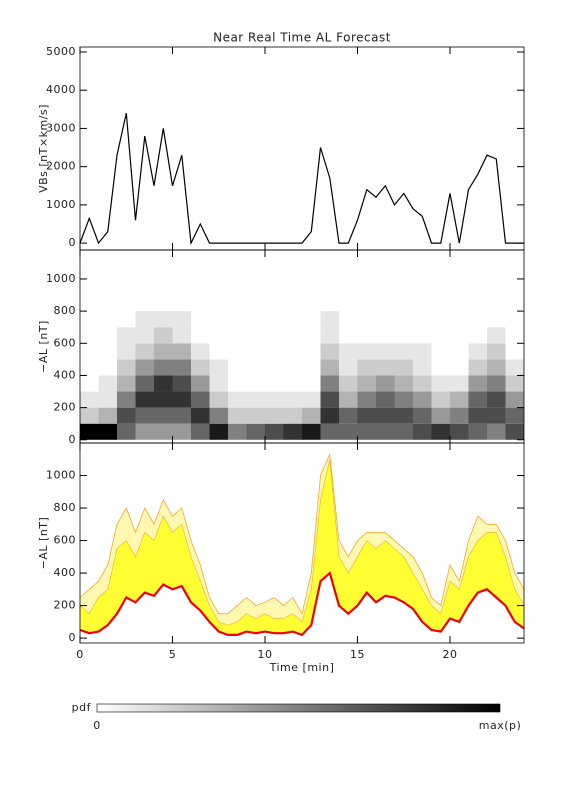  I want to click on median-line, so click(302, 604).